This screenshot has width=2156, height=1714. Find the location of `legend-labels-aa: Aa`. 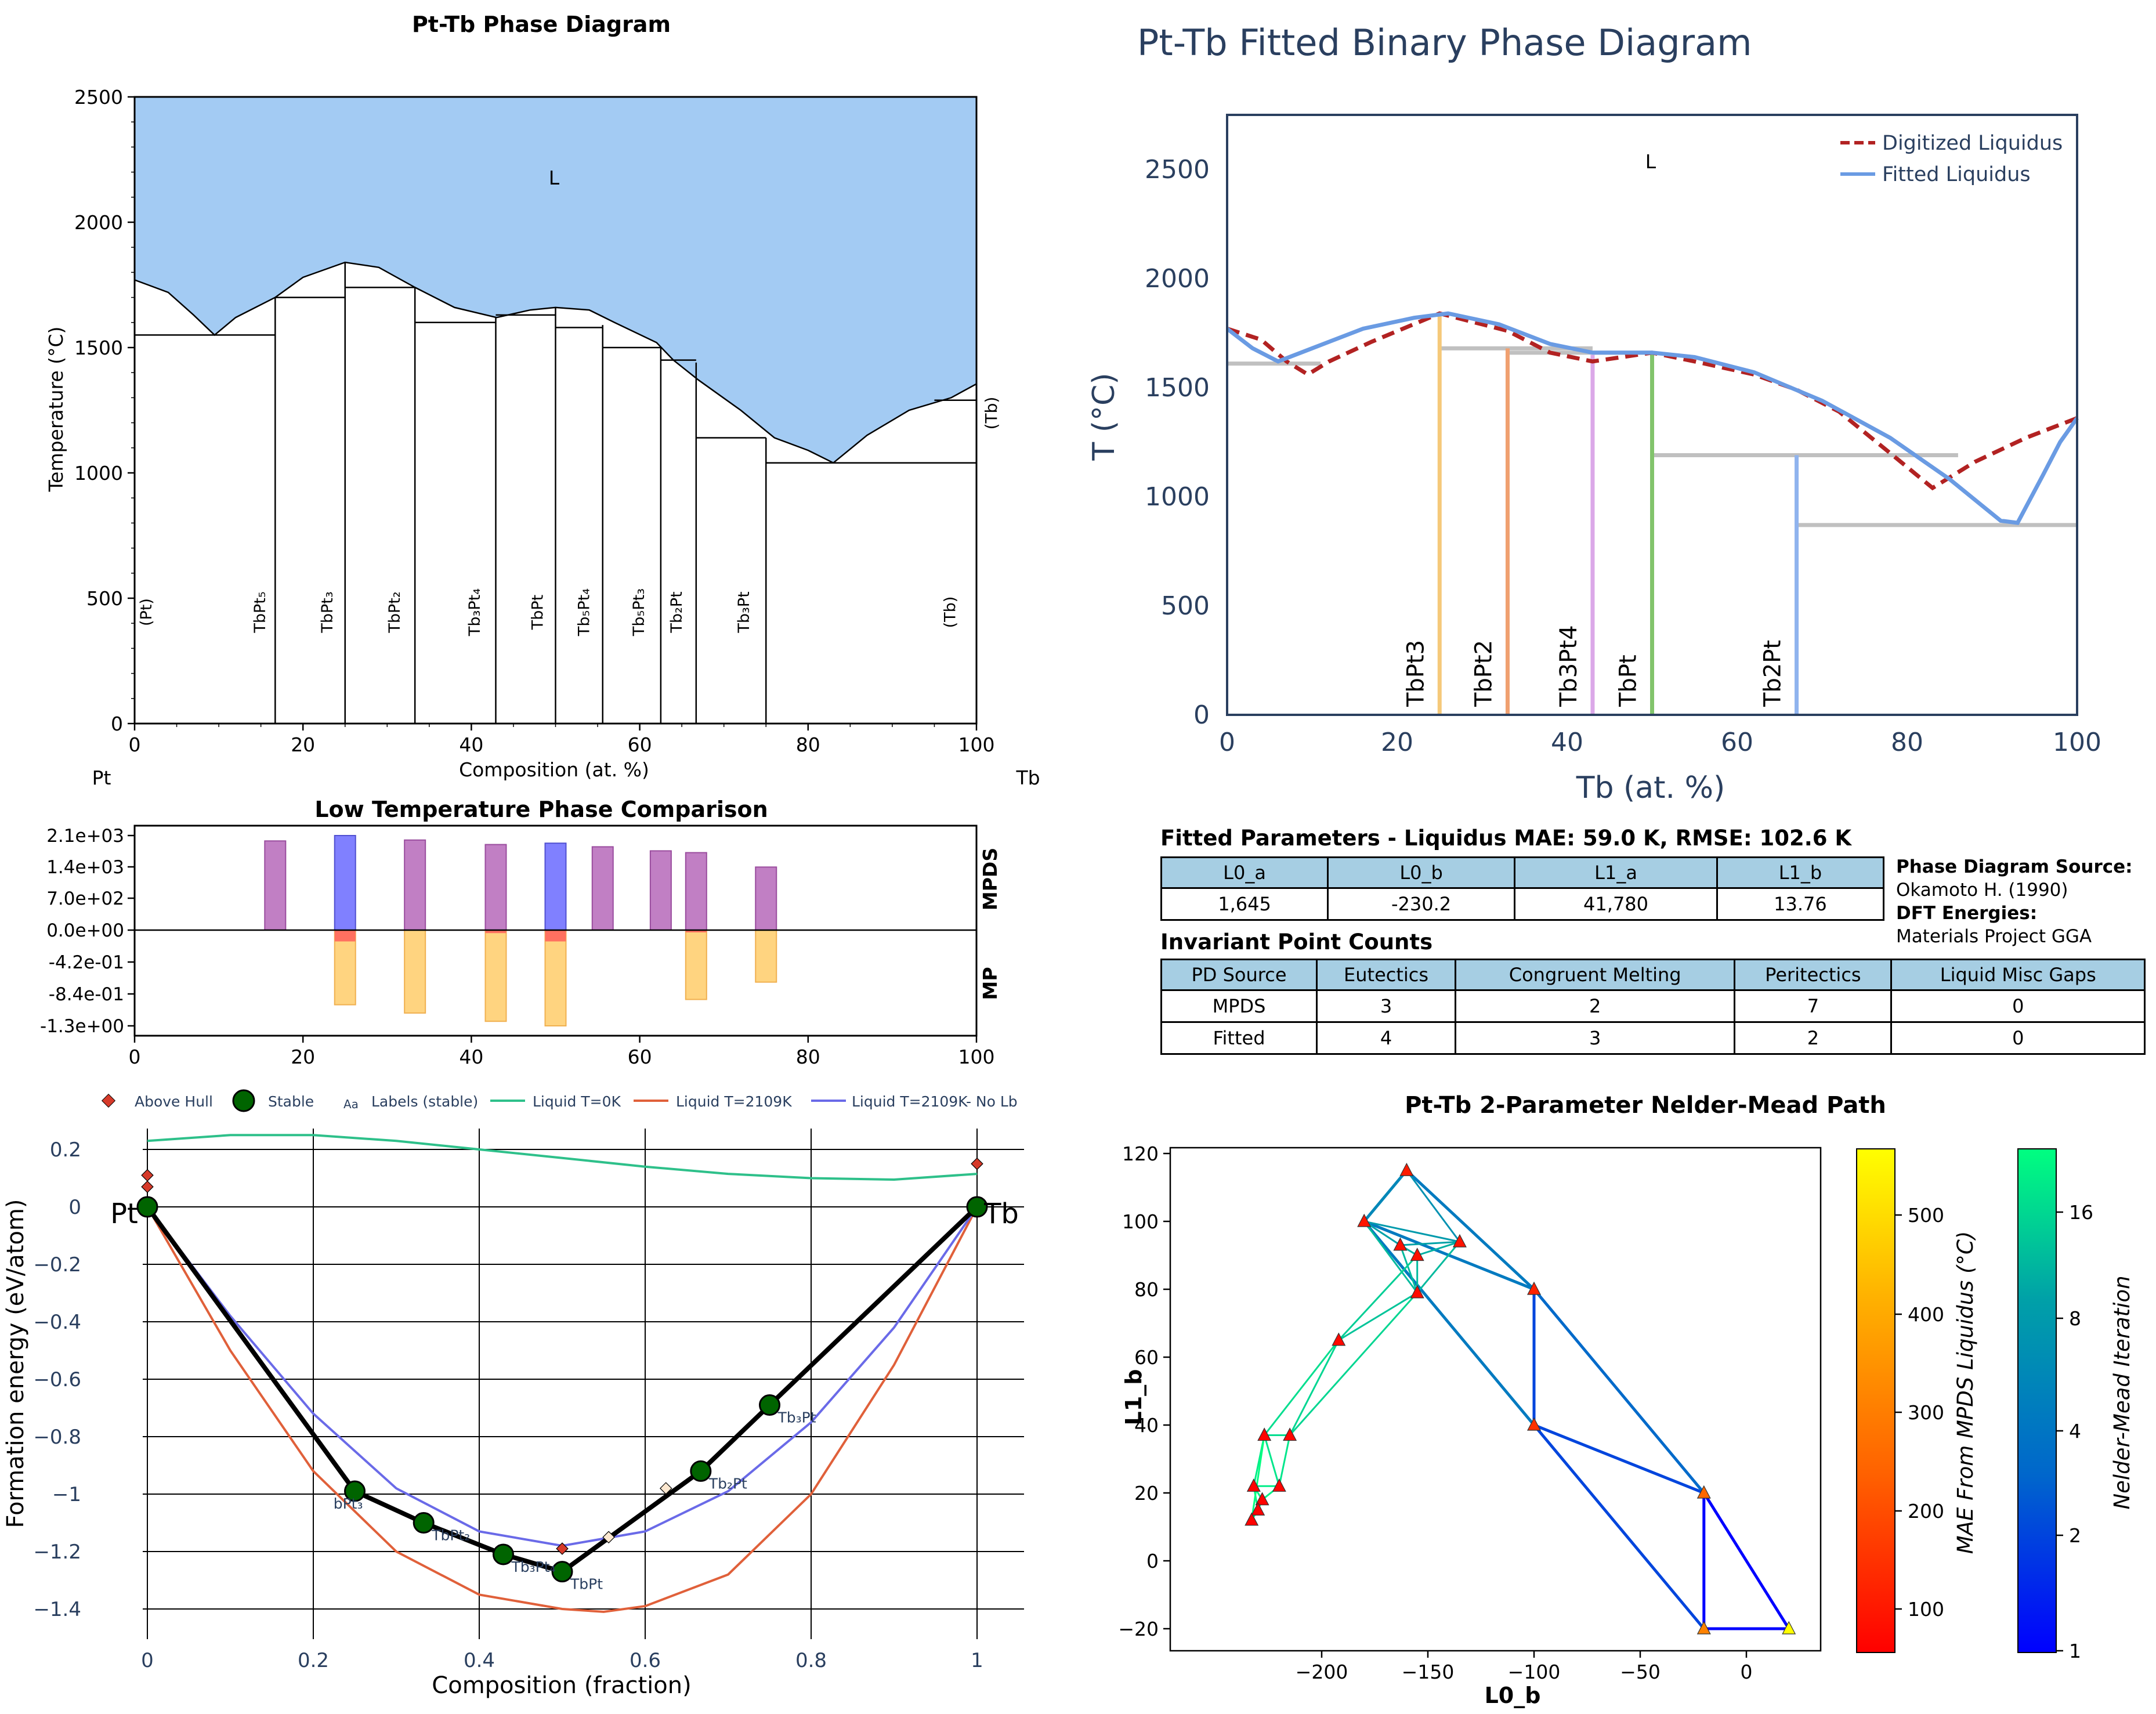

legend-labels-aa: Aa is located at coordinates (351, 1104).